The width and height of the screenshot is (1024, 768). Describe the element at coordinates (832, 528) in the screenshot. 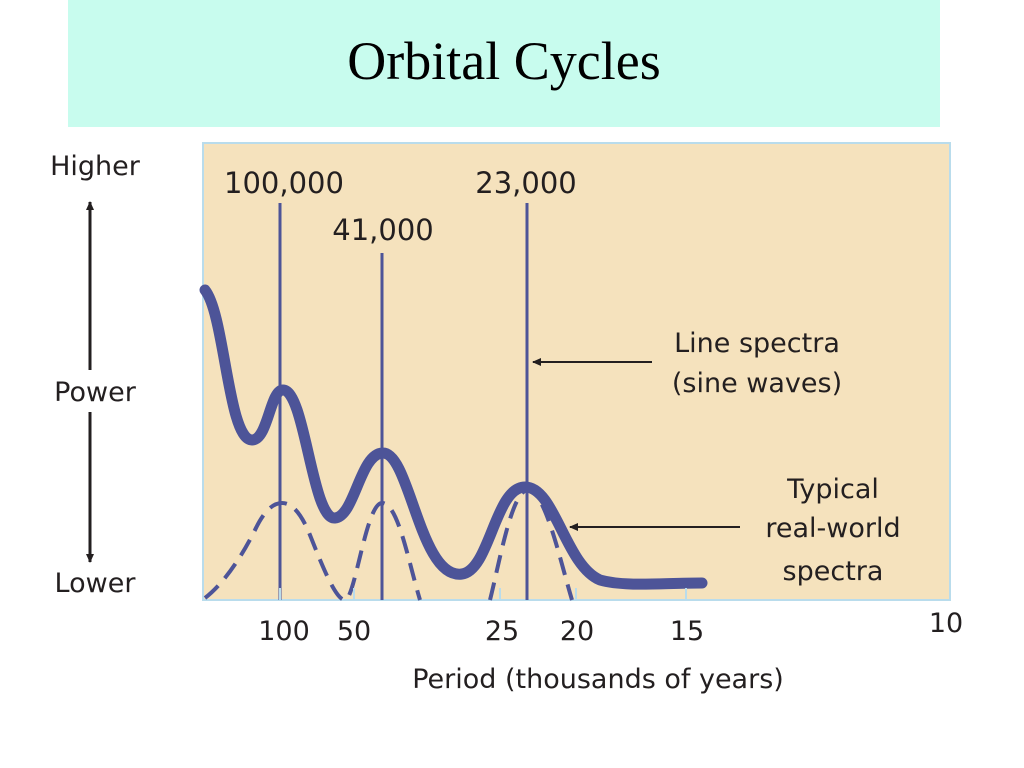

I see `annotation-real-world-line2: real-world` at that location.